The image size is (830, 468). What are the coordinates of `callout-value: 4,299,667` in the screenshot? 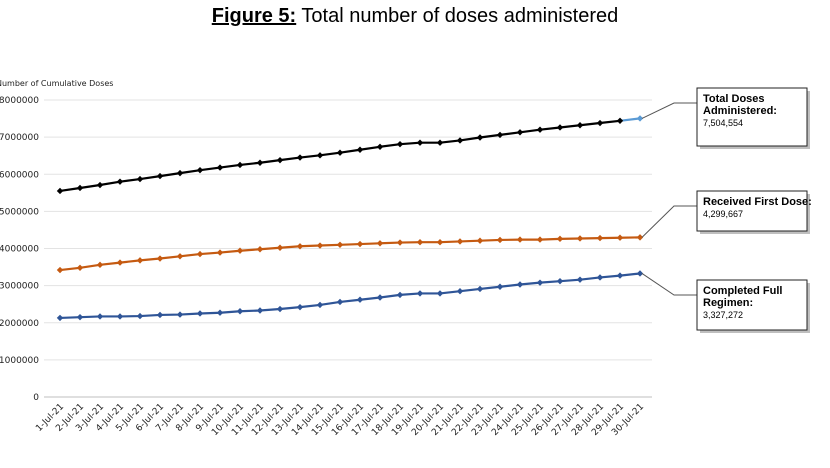 It's located at (723, 214).